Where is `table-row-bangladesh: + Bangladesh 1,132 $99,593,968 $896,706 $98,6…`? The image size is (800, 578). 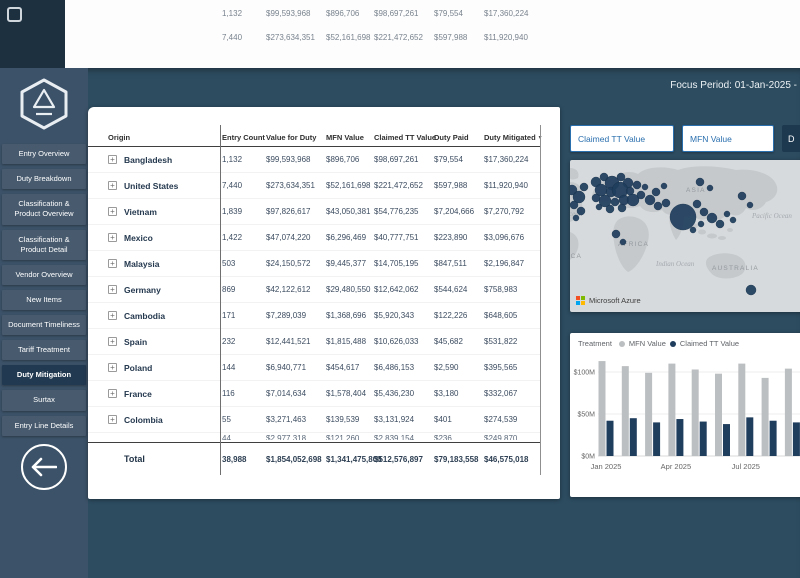 table-row-bangladesh: + Bangladesh 1,132 $99,593,968 $896,706 $98,6… is located at coordinates (314, 160).